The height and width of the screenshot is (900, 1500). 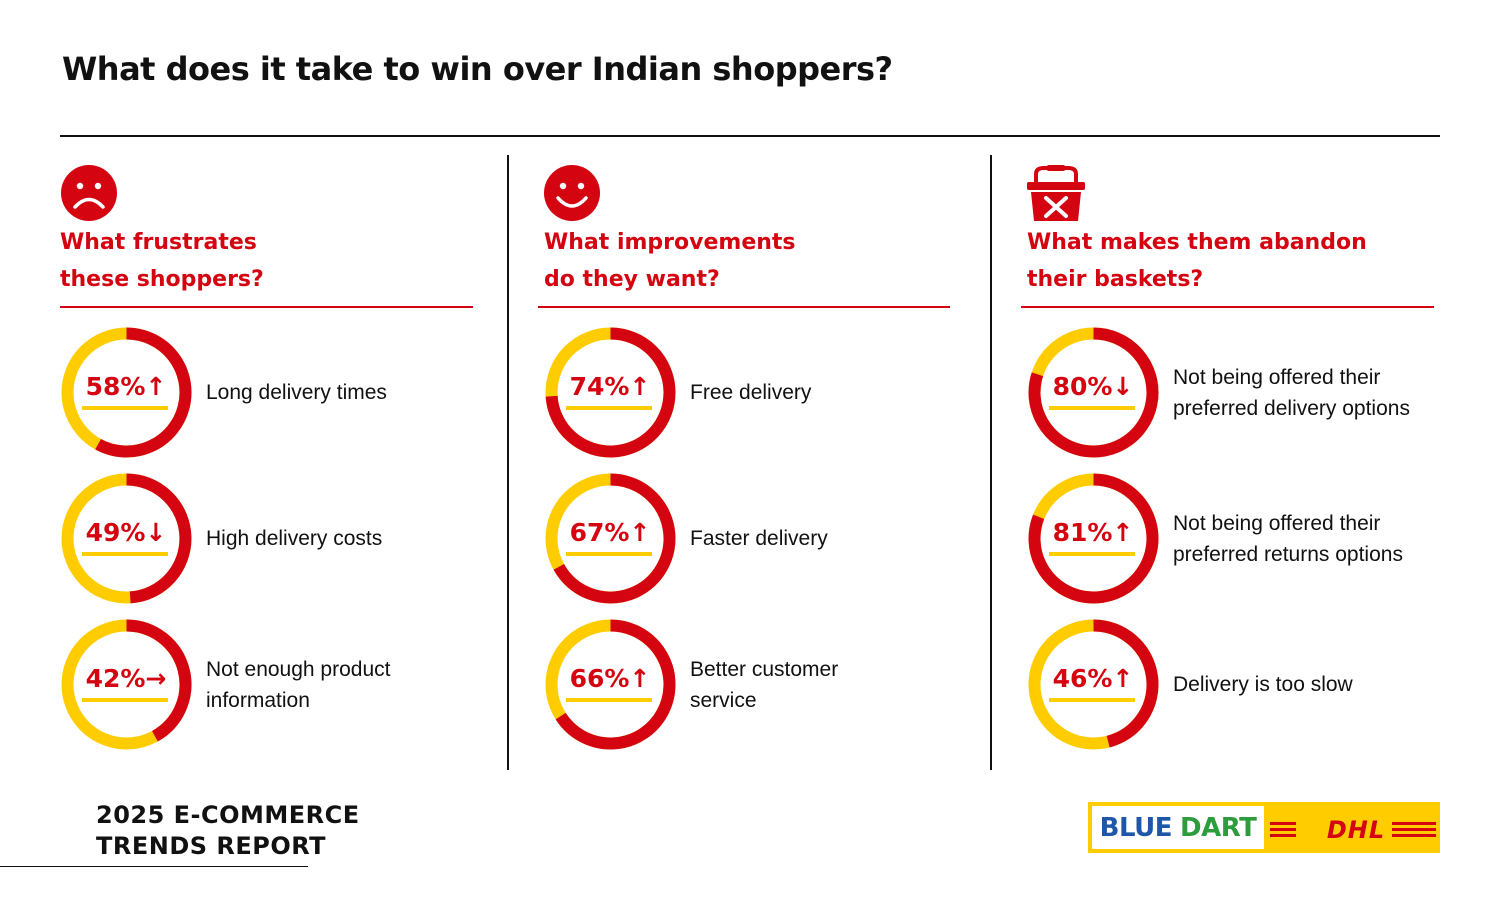 What do you see at coordinates (610, 386) in the screenshot?
I see `percentage-label: 74%↑` at bounding box center [610, 386].